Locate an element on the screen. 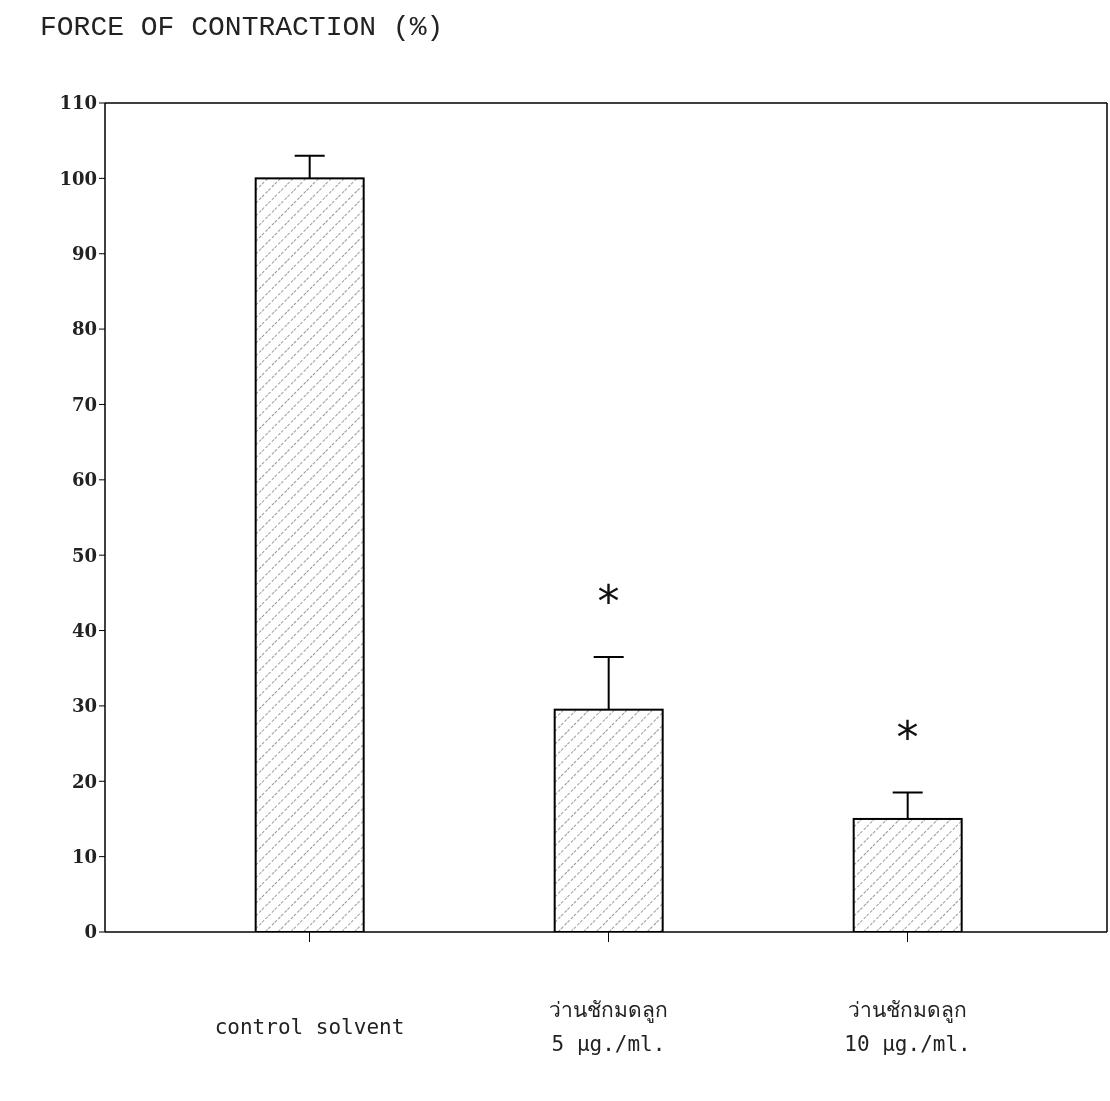 The height and width of the screenshot is (1101, 1110). y-tick-label: 60 is located at coordinates (84, 480).